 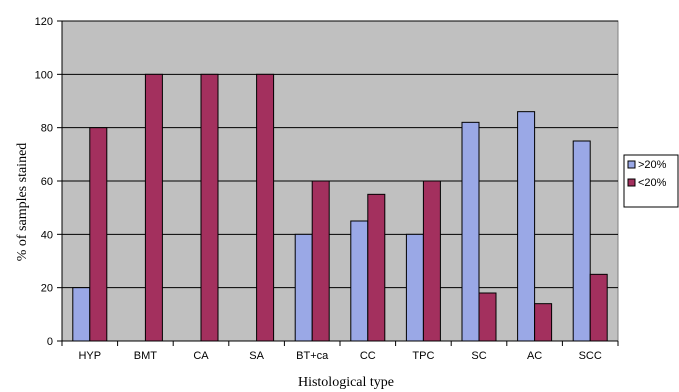 I want to click on y-tick-label: 100, so click(x=44, y=75).